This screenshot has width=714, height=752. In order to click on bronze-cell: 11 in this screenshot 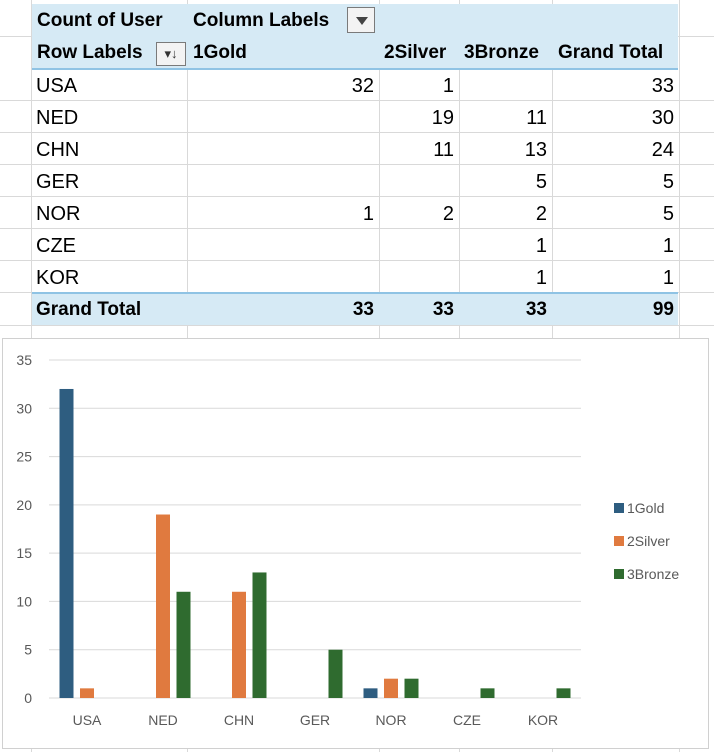, I will do `click(536, 118)`.